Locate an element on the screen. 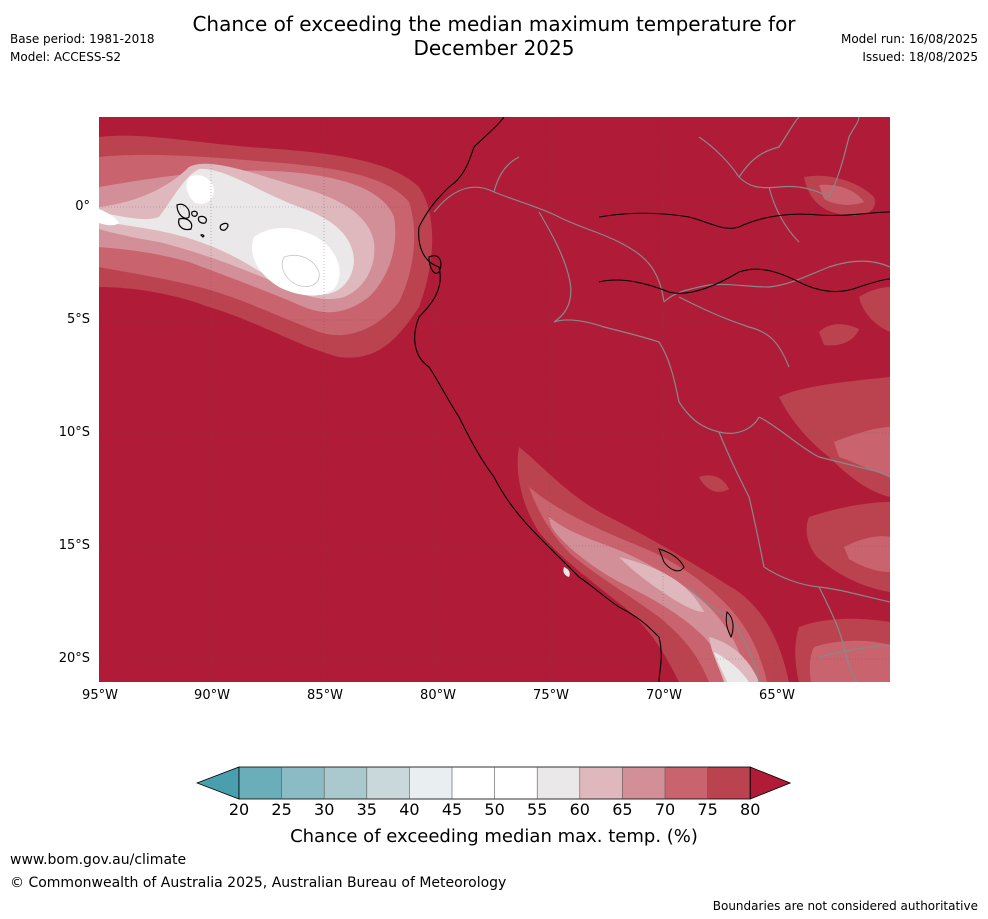 This screenshot has width=988, height=919. andes-probability-band is located at coordinates (653, 564).